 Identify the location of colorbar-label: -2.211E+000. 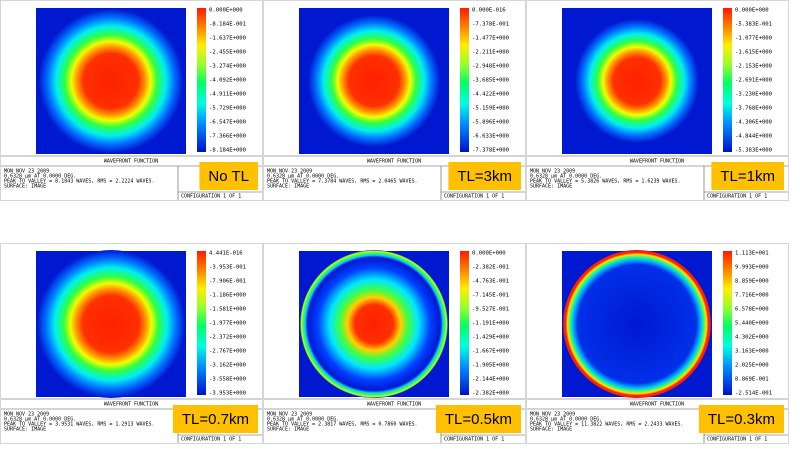
(490, 53).